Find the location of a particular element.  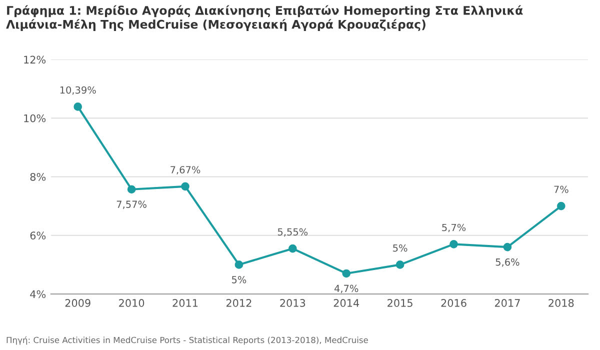

data-label: 10,39% is located at coordinates (78, 90).